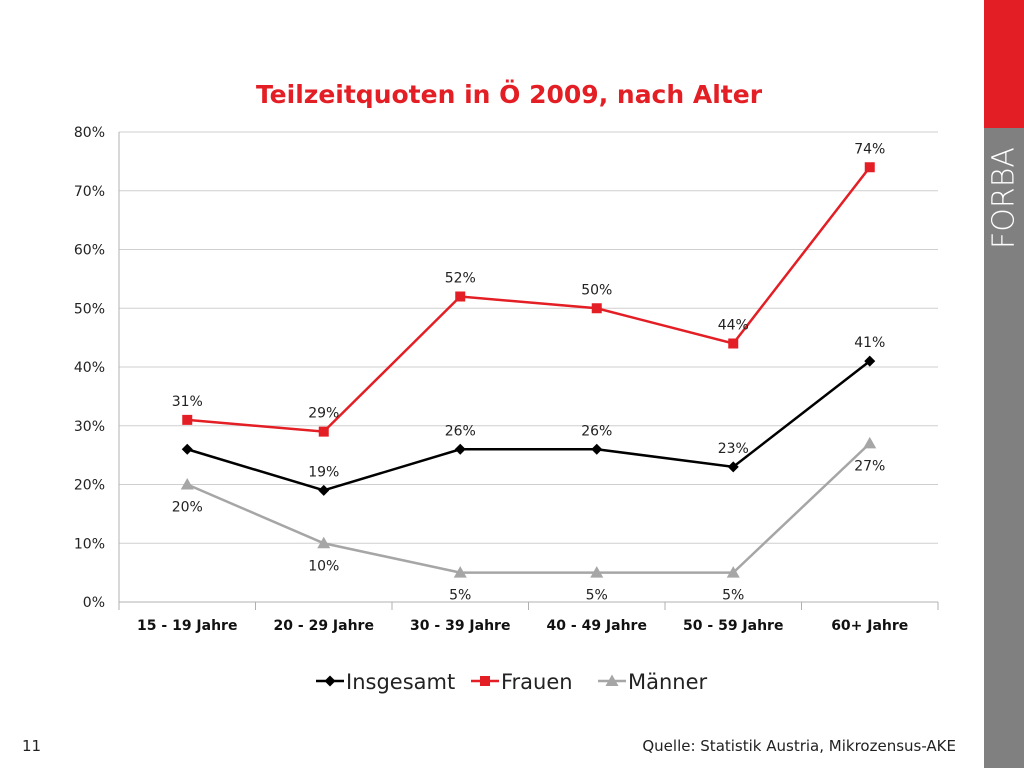  Describe the element at coordinates (187, 402) in the screenshot. I see `data-label: 31%` at that location.